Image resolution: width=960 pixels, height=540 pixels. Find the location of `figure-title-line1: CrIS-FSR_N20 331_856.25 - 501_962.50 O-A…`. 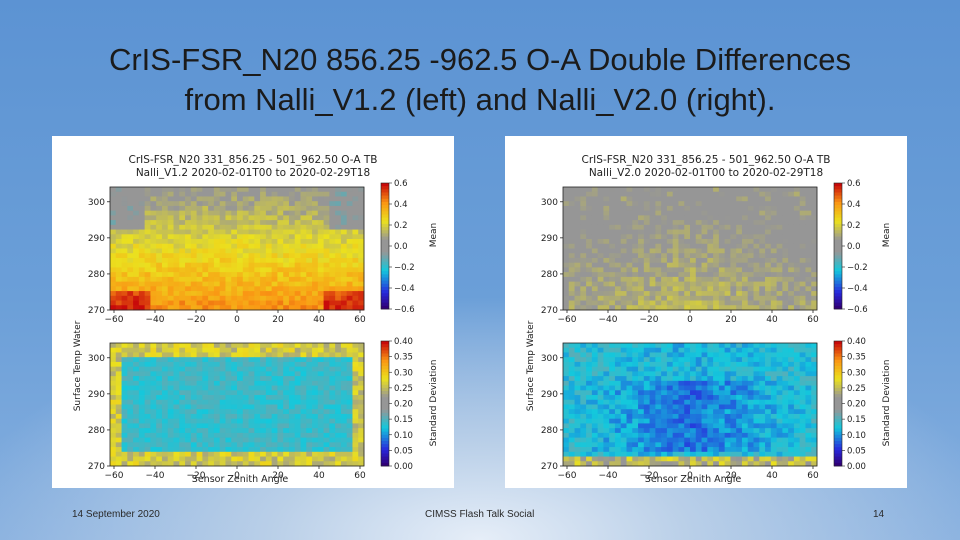

figure-title-line1: CrIS-FSR_N20 331_856.25 - 501_962.50 O-A… is located at coordinates (706, 160).